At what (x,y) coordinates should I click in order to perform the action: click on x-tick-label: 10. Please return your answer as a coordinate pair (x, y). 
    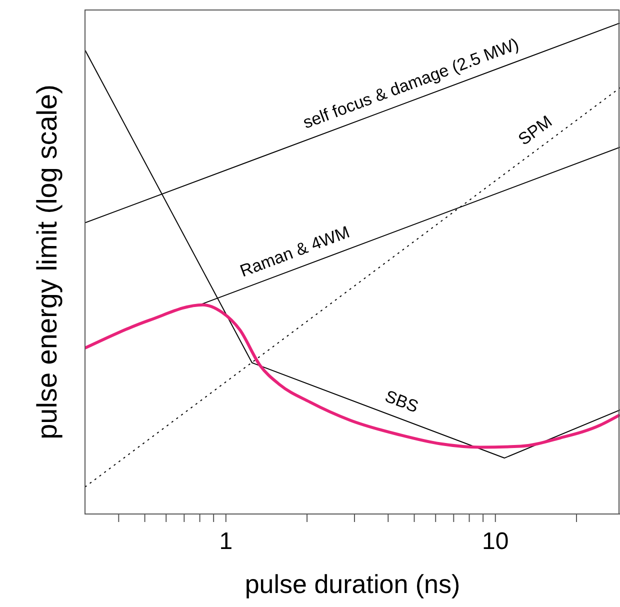
    Looking at the image, I should click on (495, 542).